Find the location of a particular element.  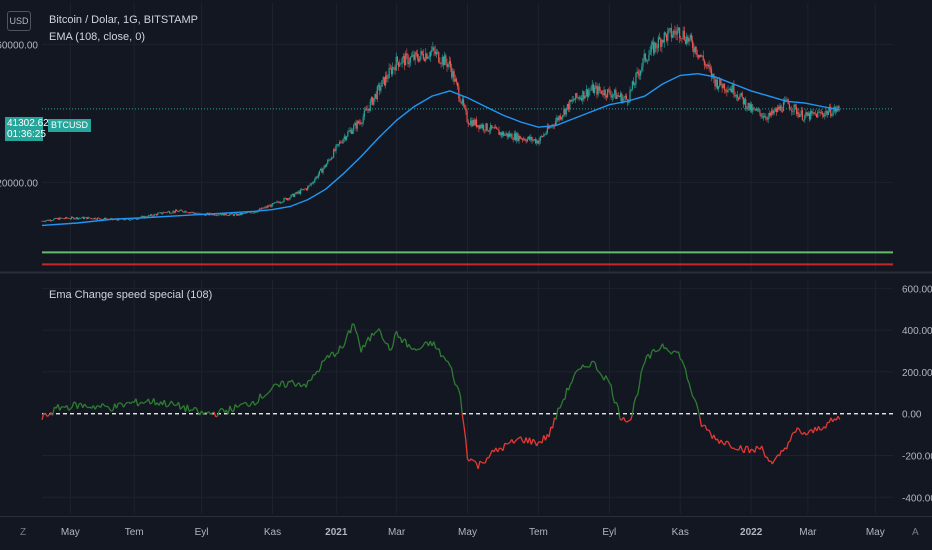

timezone-button: Z is located at coordinates (23, 532).